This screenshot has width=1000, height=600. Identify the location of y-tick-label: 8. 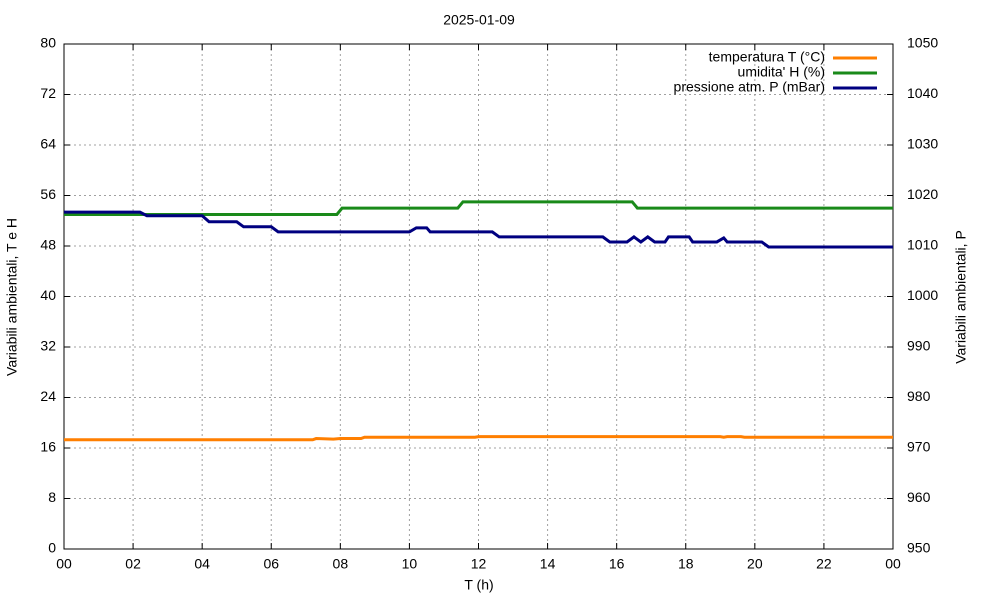
(52, 497).